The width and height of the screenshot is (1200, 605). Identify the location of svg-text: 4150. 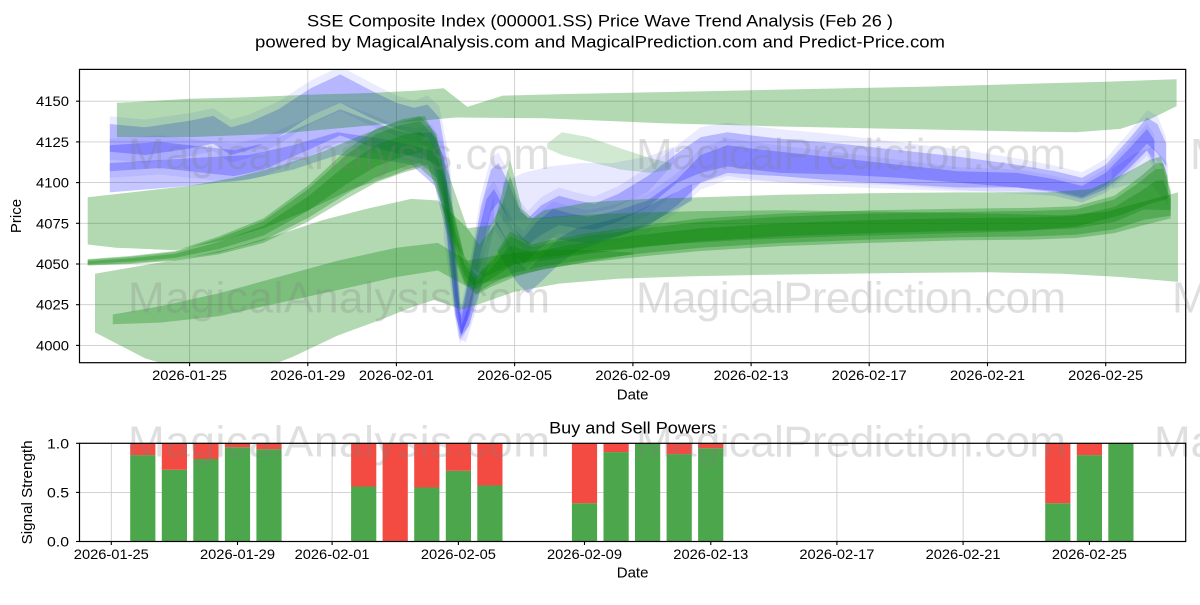
(52, 101).